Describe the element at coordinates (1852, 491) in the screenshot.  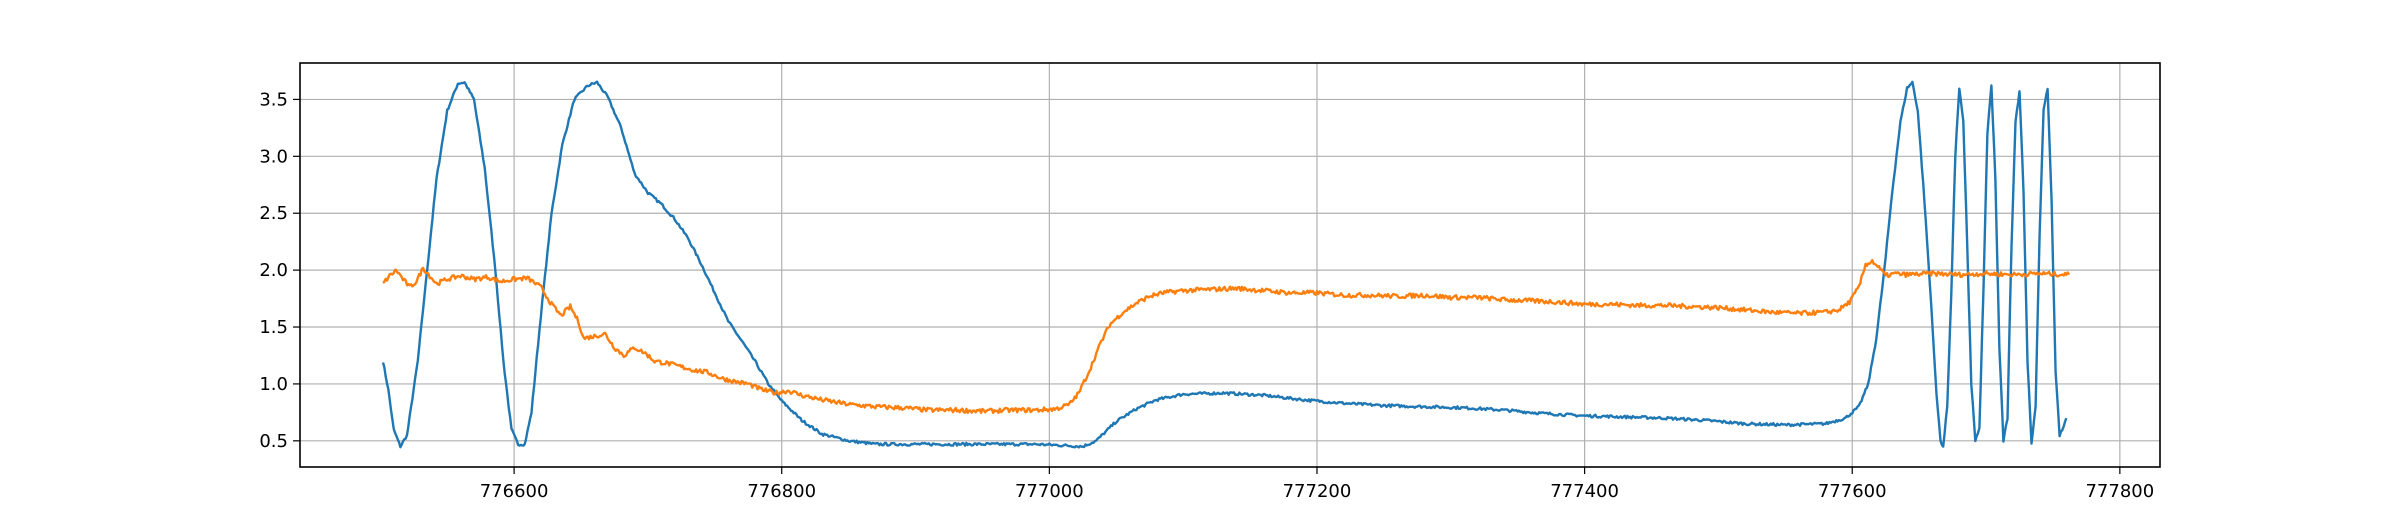
I see `x-tick-label: 777600` at that location.